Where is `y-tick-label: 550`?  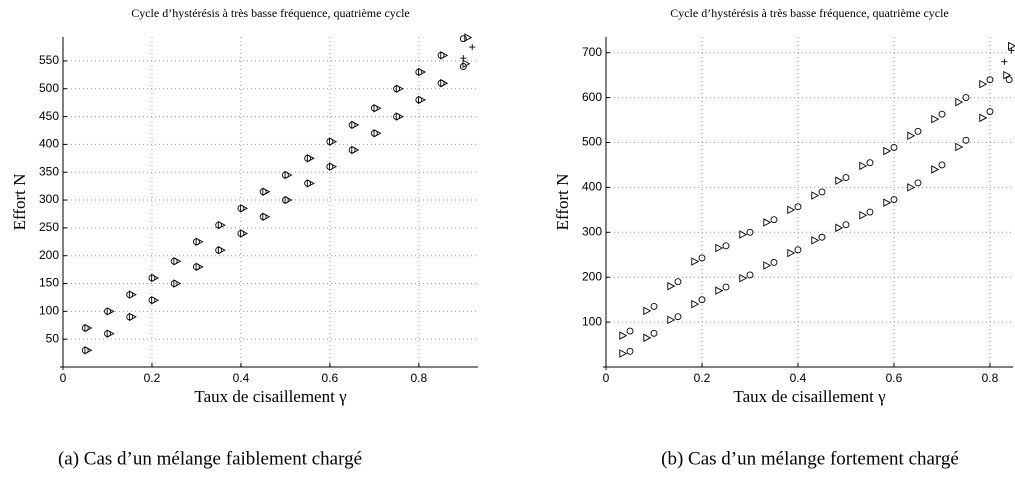
y-tick-label: 550 is located at coordinates (49, 60).